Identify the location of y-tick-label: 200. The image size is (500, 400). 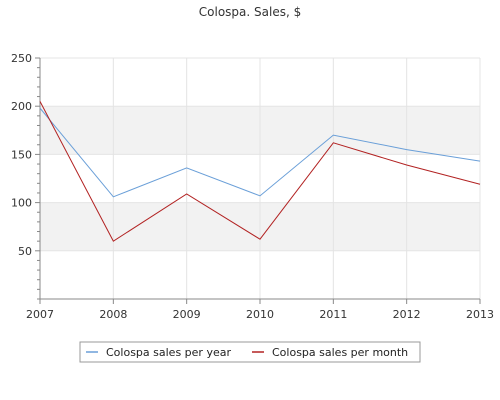
(21, 106).